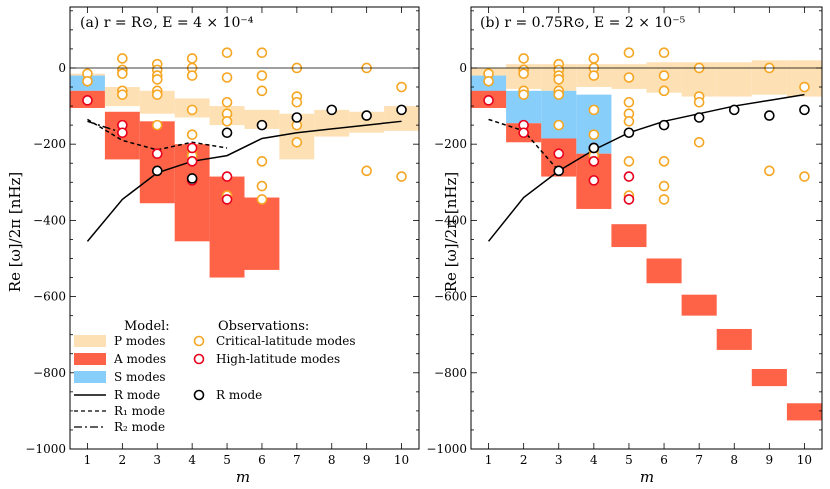  What do you see at coordinates (90, 341) in the screenshot?
I see `legend-p-swatch` at bounding box center [90, 341].